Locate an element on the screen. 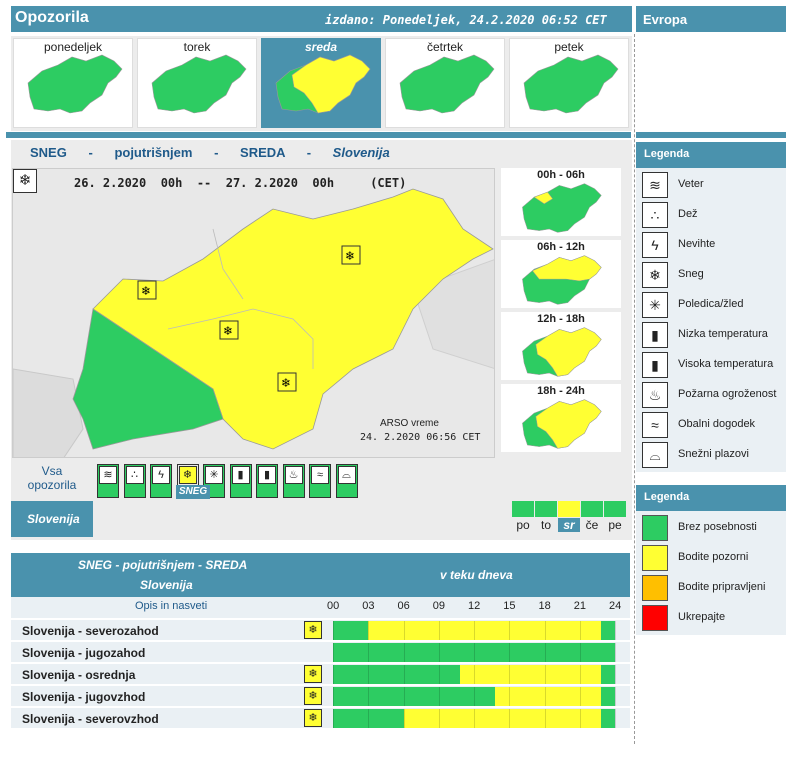 This screenshot has height=757, width=800. table-title: SNEG - pojutrišnjem - SREDA is located at coordinates (163, 565).